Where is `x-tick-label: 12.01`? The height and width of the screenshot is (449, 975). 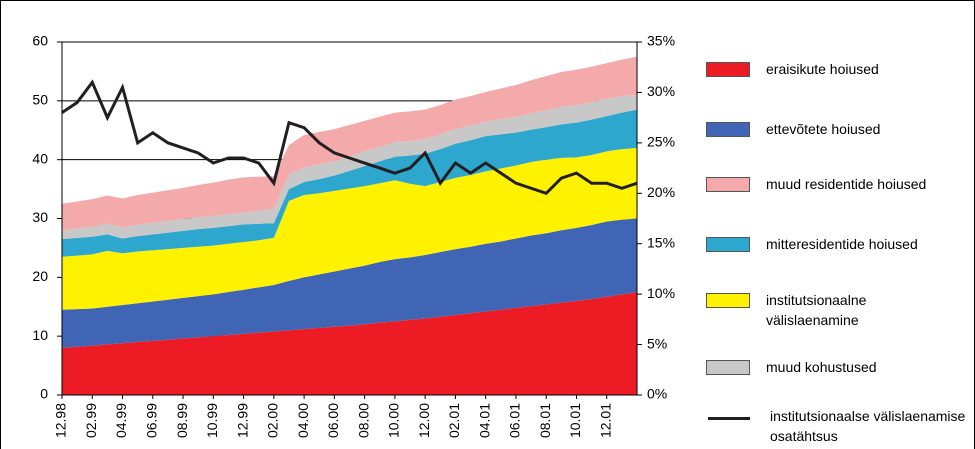 x-tick-label: 12.01 is located at coordinates (605, 420).